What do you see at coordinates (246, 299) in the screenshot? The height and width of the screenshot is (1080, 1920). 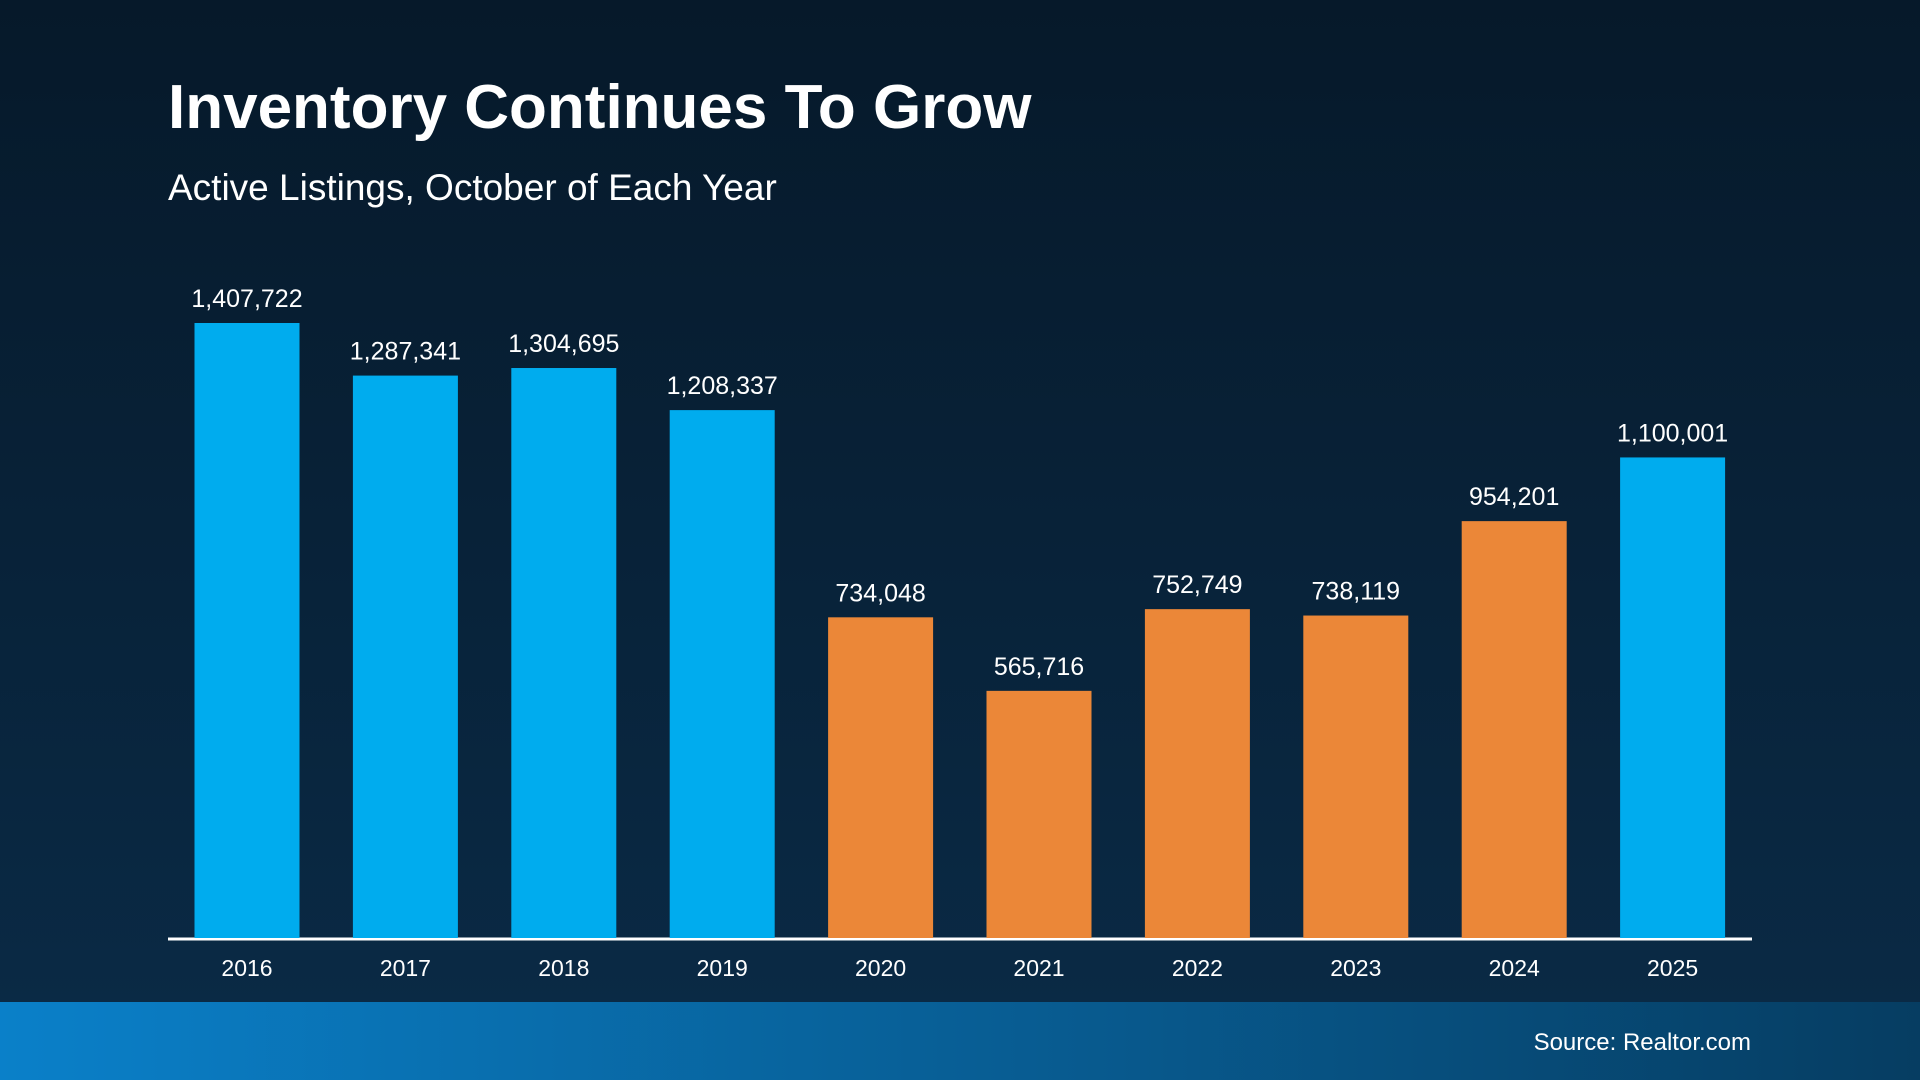 I see `value-label: 1,407,722` at bounding box center [246, 299].